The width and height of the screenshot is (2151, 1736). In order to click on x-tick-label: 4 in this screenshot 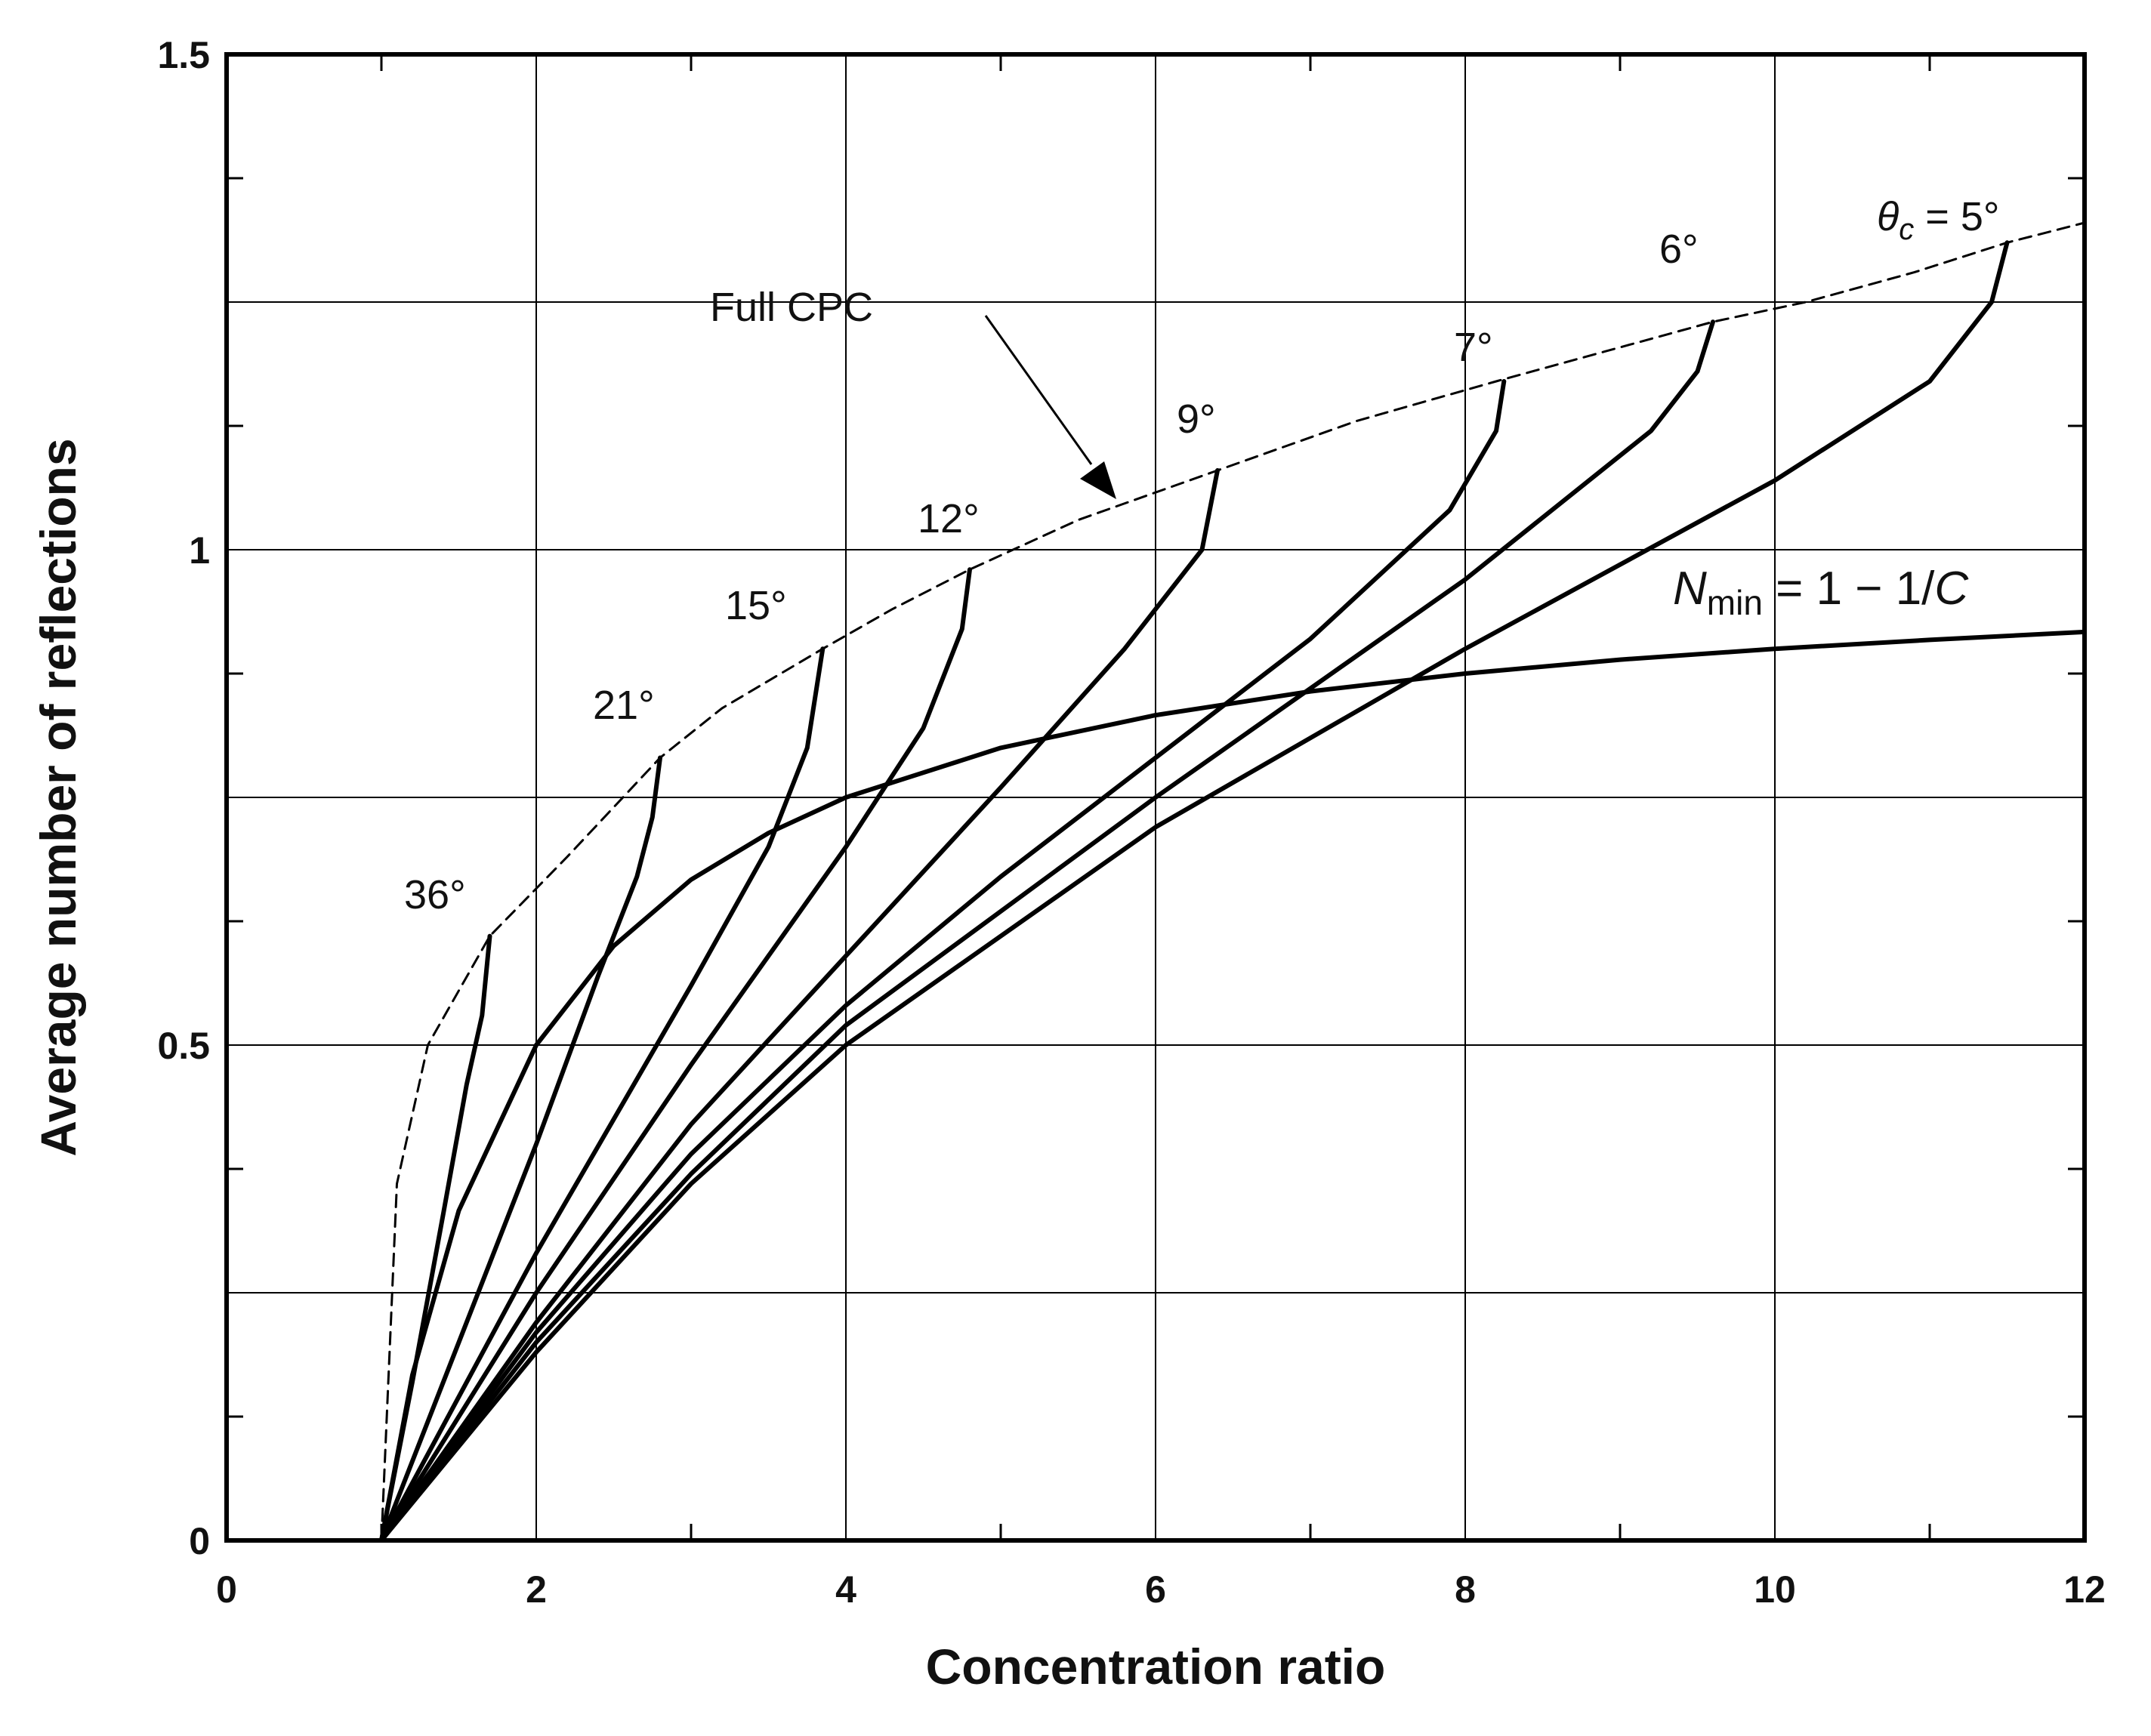, I will do `click(846, 1589)`.